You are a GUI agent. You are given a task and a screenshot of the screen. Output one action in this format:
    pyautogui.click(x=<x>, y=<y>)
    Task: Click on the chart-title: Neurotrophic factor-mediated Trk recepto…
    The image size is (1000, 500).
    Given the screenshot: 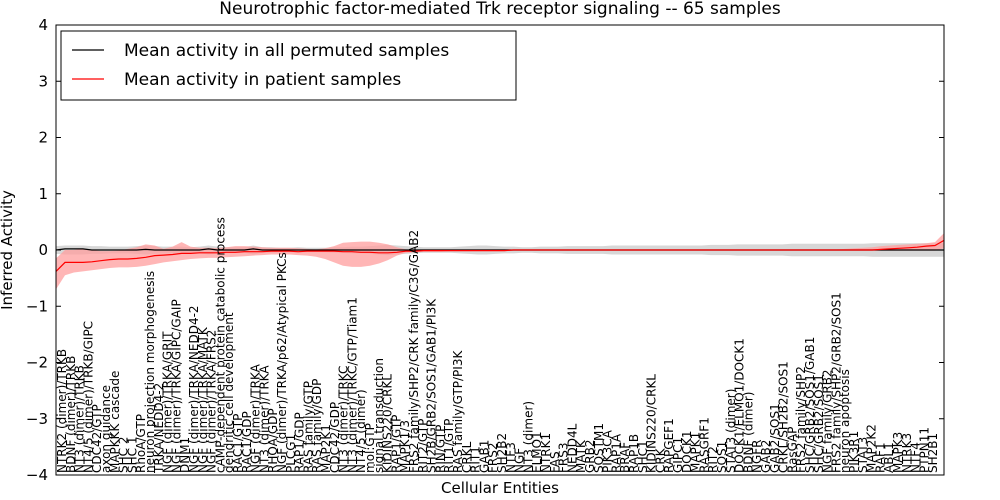 What is the action you would take?
    pyautogui.click(x=500, y=9)
    